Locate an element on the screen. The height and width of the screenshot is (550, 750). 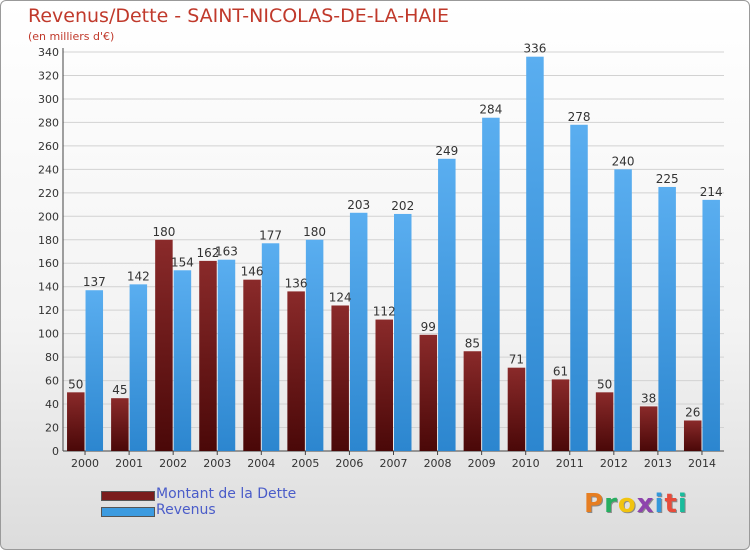
data-label-debt: 124 is located at coordinates (340, 297).